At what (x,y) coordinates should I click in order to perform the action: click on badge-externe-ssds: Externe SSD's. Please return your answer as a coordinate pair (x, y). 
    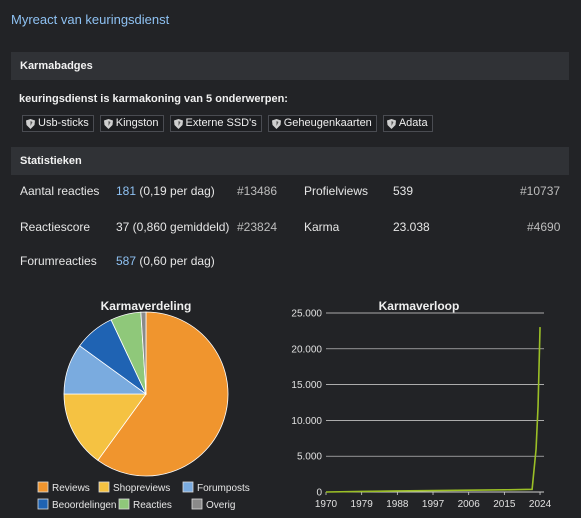
    Looking at the image, I should click on (215, 123).